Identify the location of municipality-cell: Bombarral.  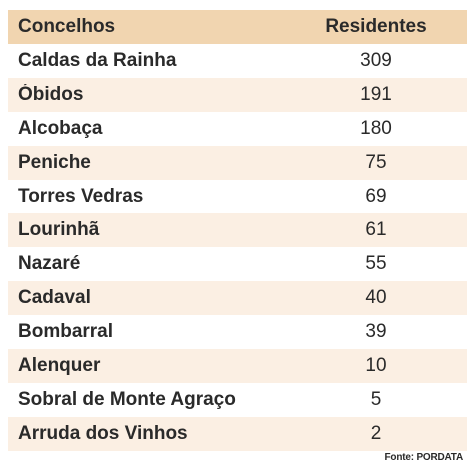
(66, 332).